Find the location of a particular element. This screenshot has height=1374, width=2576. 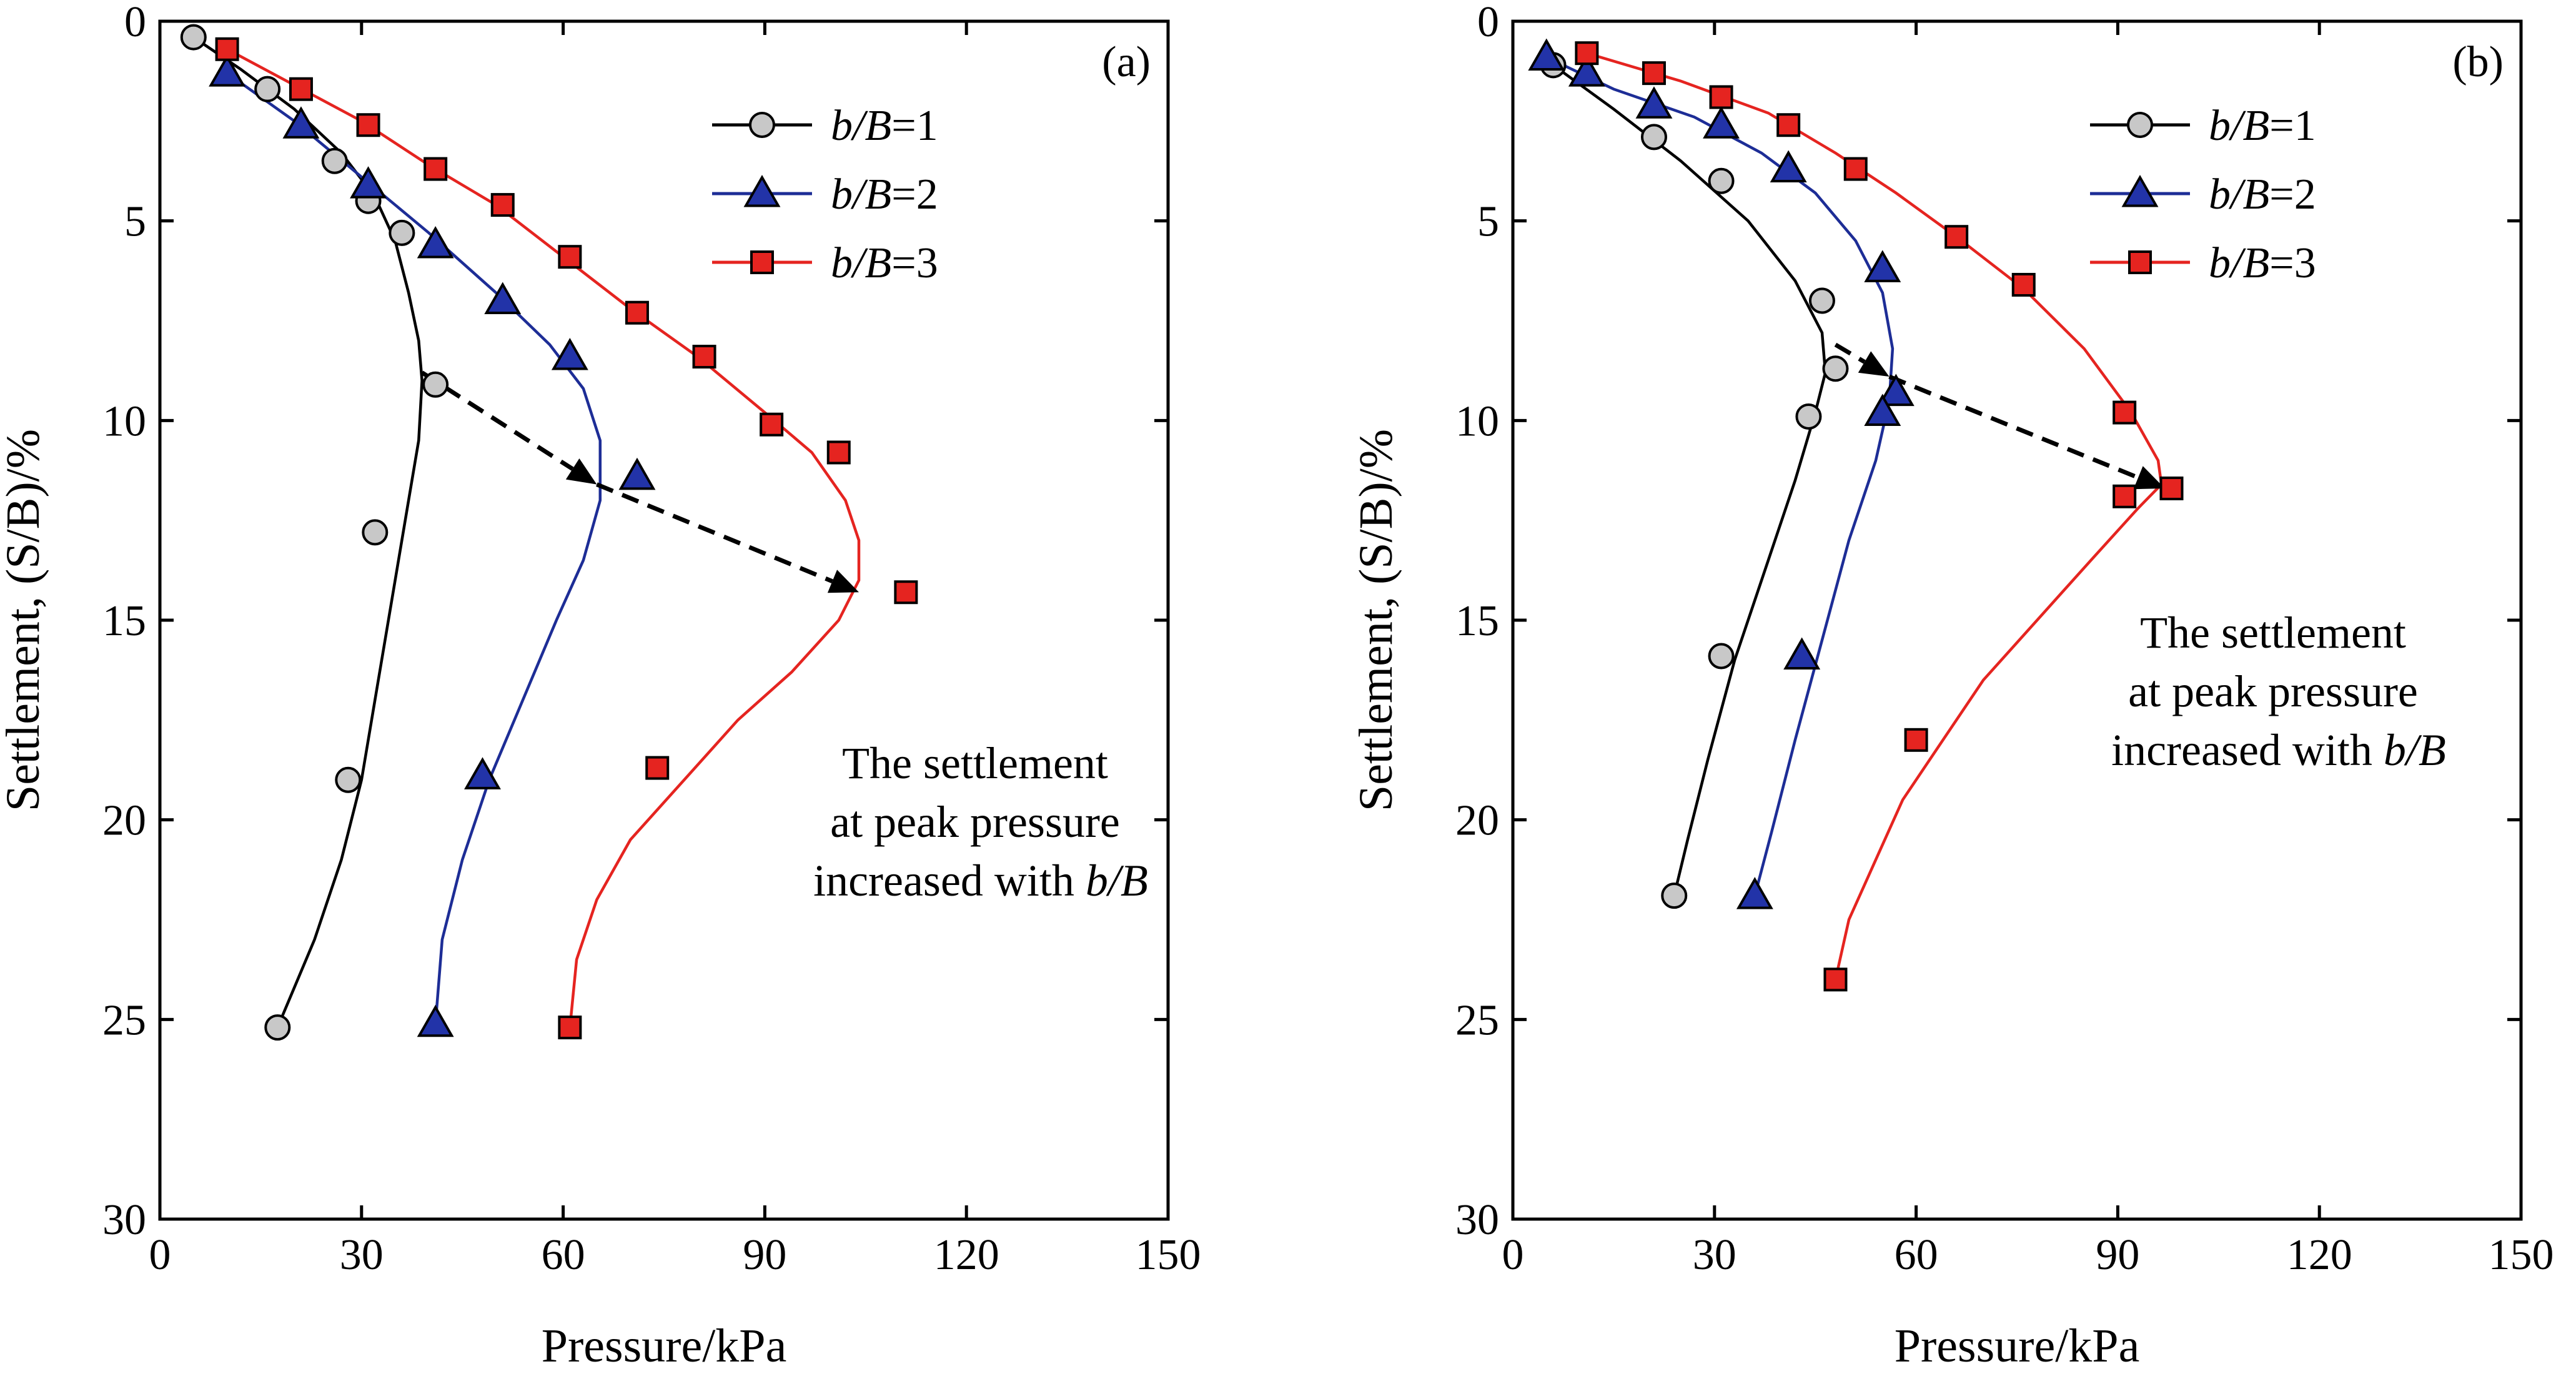

legend-label: b/B=1 is located at coordinates (884, 126).